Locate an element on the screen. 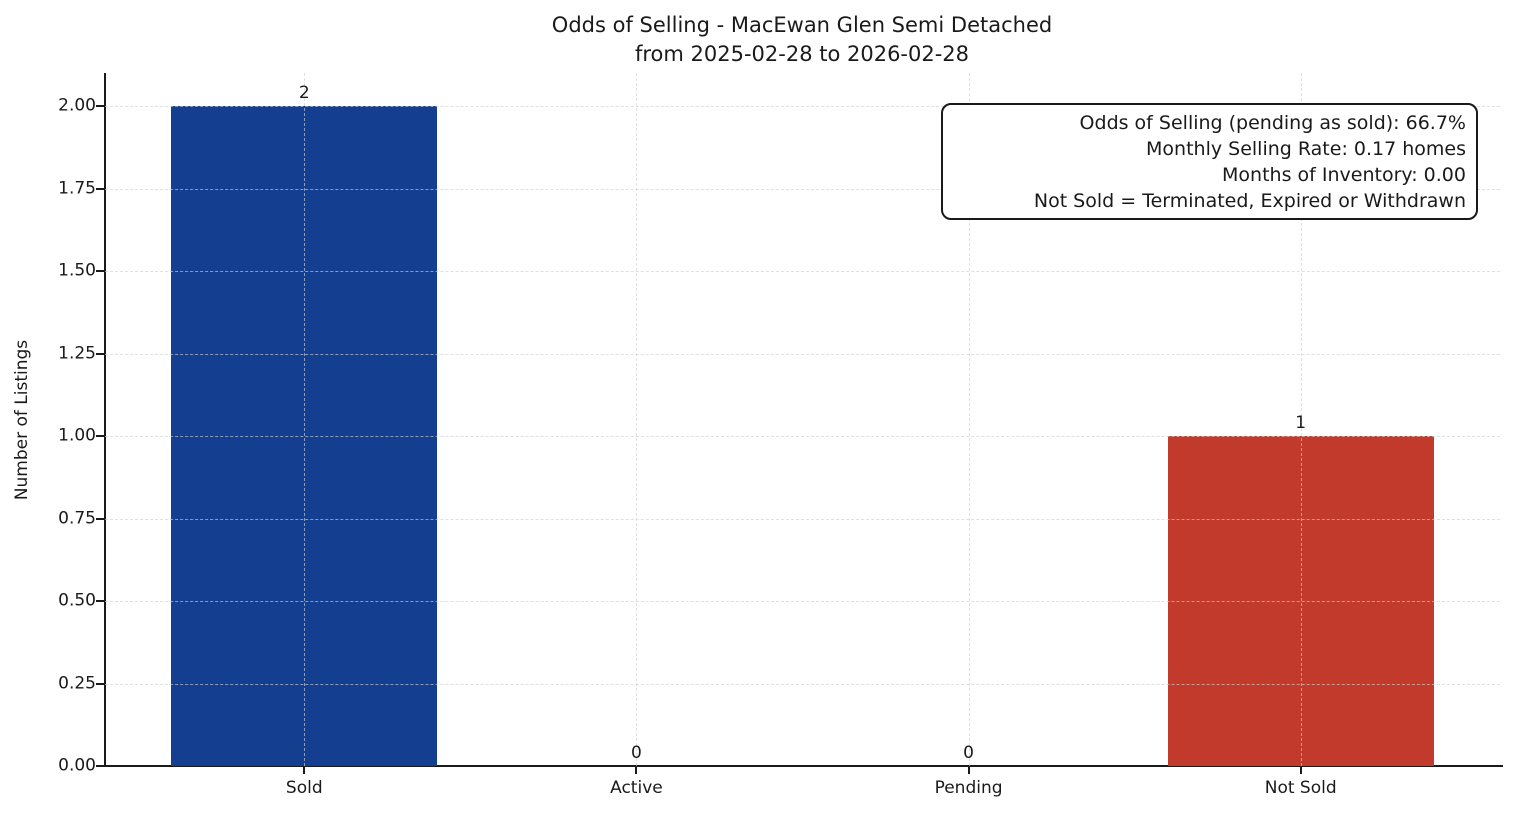  chart-title-line2: from 2025-02-28 to 2026-02-28 is located at coordinates (802, 54).